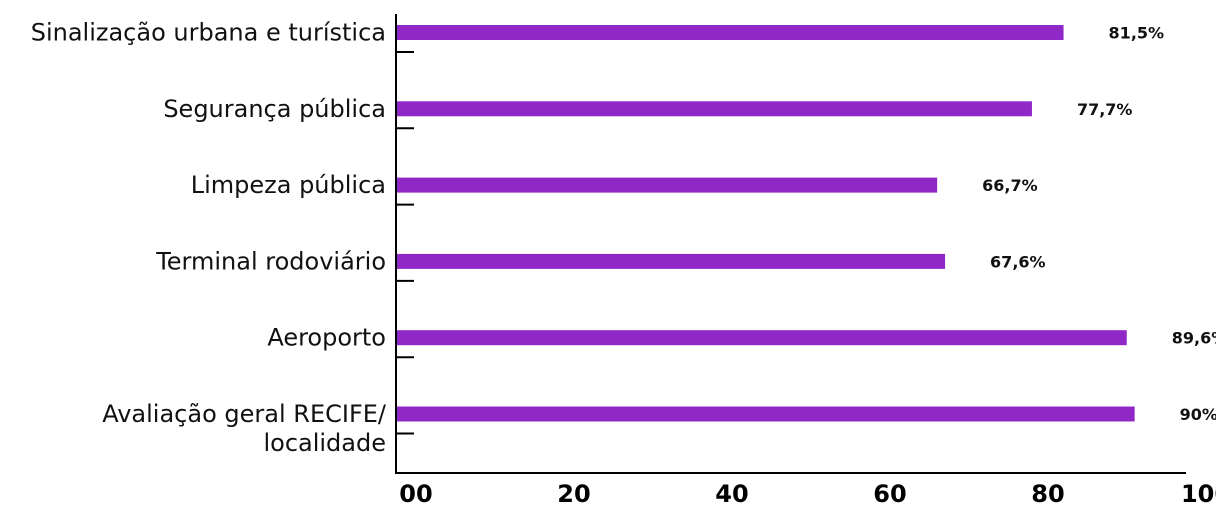  Describe the element at coordinates (1198, 493) in the screenshot. I see `x-tick-label: 100` at that location.